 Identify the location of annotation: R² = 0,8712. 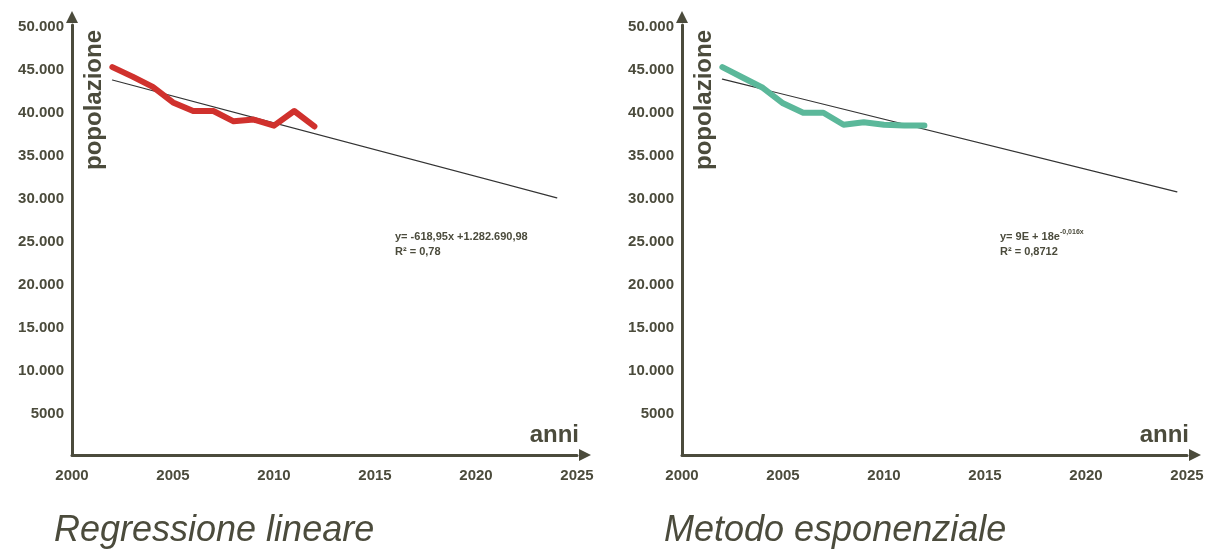
(1029, 250).